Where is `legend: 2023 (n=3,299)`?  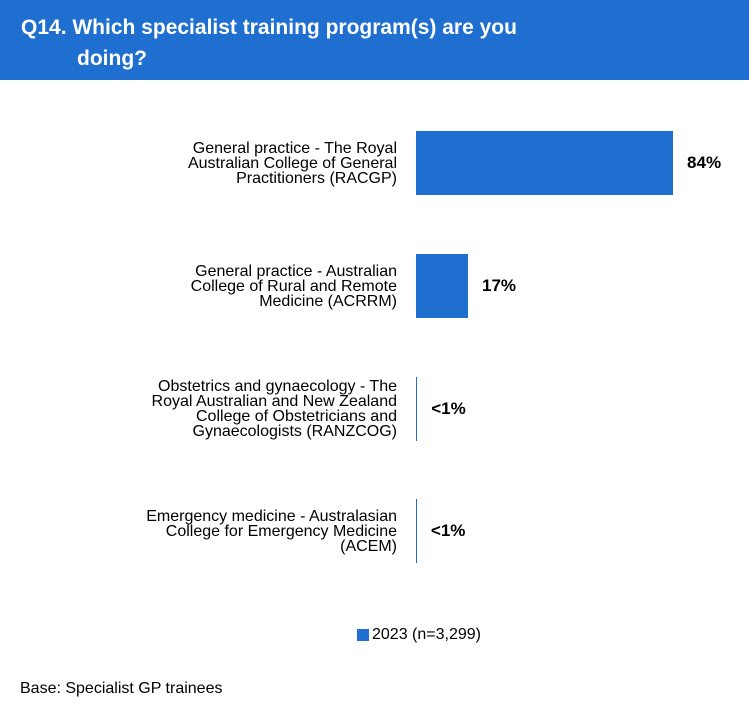 legend: 2023 (n=3,299) is located at coordinates (419, 635).